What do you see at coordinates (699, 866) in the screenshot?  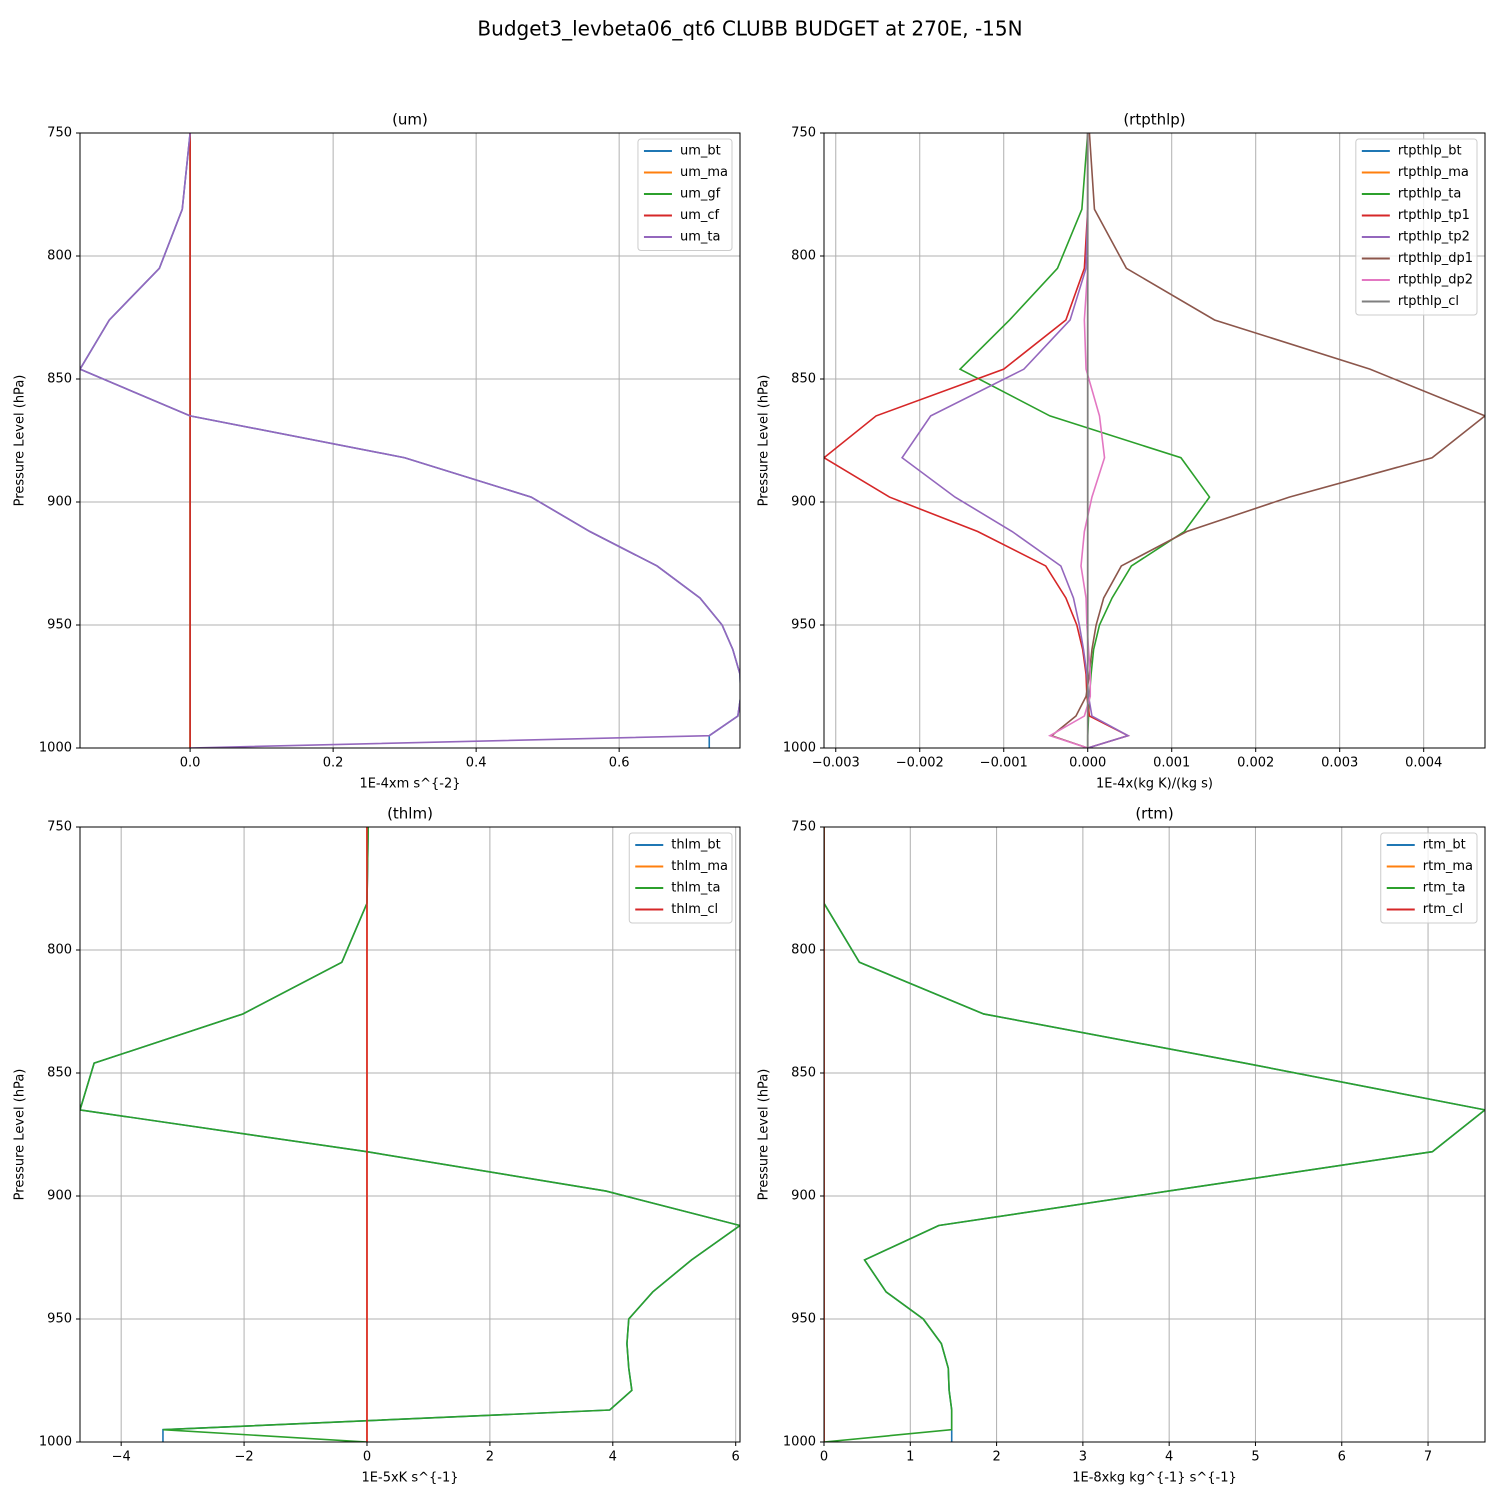 I see `legend-label: thlm_ma` at bounding box center [699, 866].